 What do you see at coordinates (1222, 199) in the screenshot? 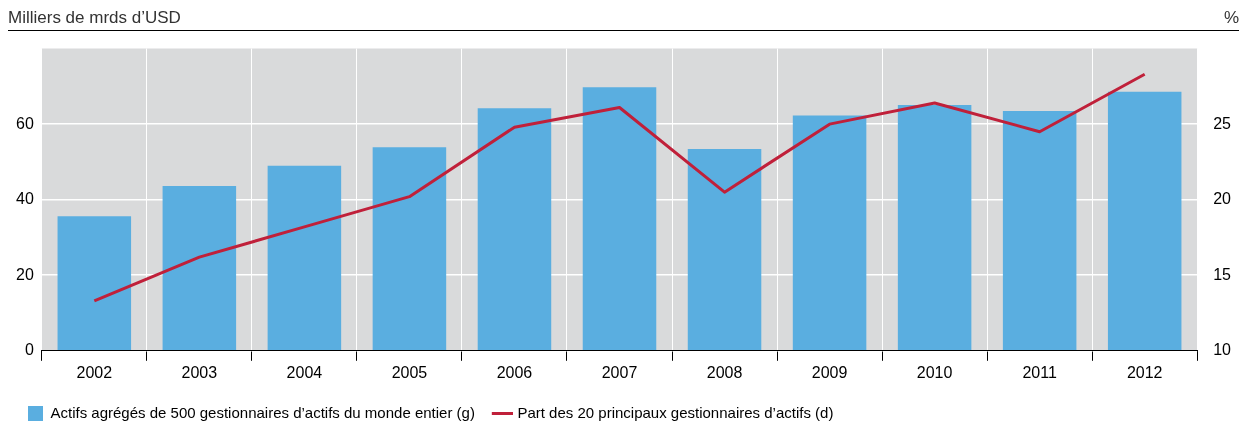
I see `y2-tick-label: 20` at bounding box center [1222, 199].